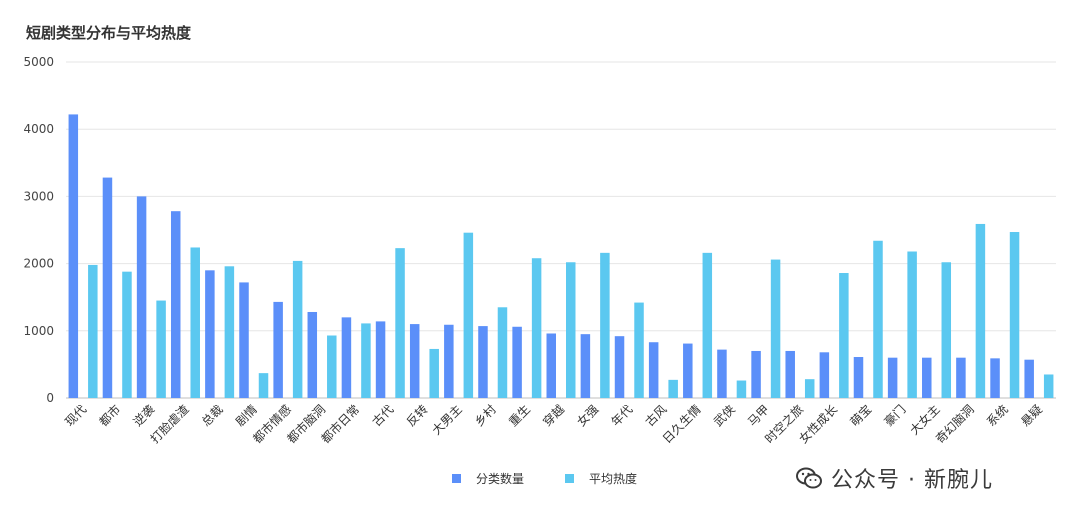  What do you see at coordinates (246, 415) in the screenshot?
I see `x-tick-label: 剧情` at bounding box center [246, 415].